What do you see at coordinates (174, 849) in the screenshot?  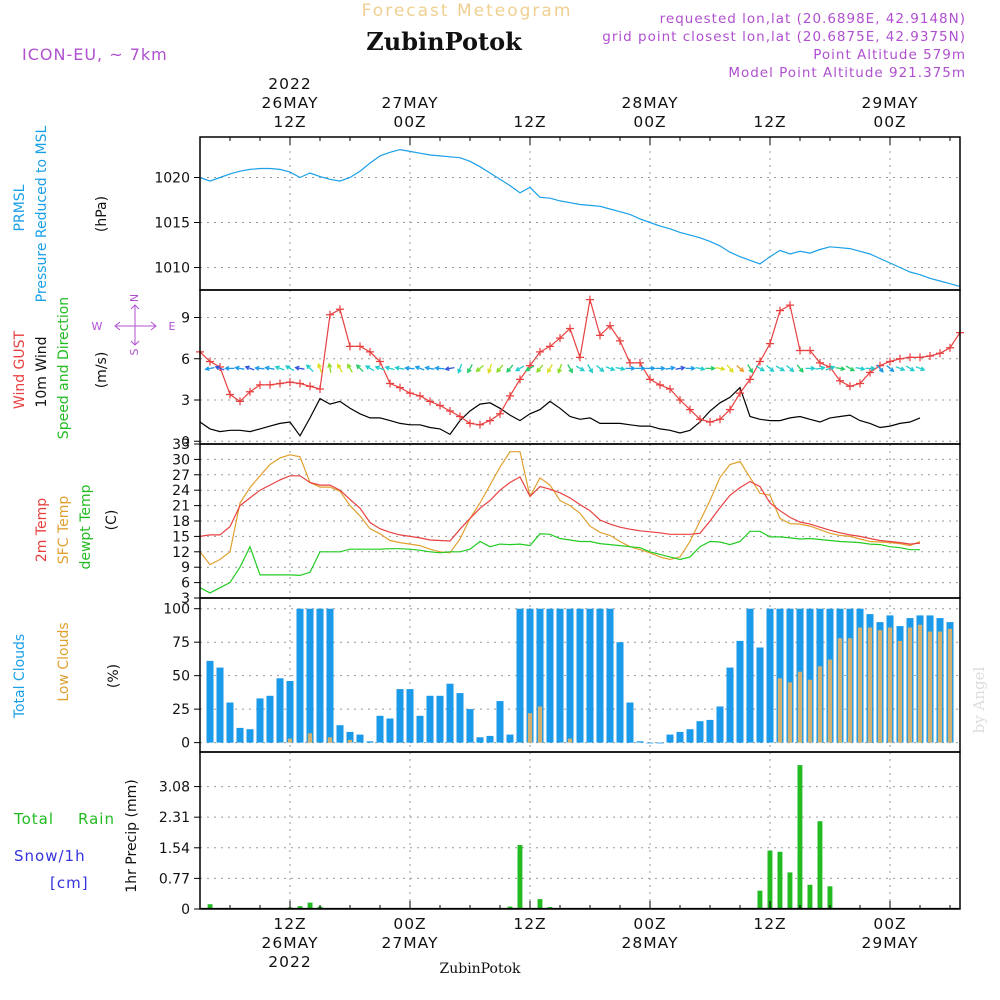 I see `y-tick-label: 1.54` at bounding box center [174, 849].